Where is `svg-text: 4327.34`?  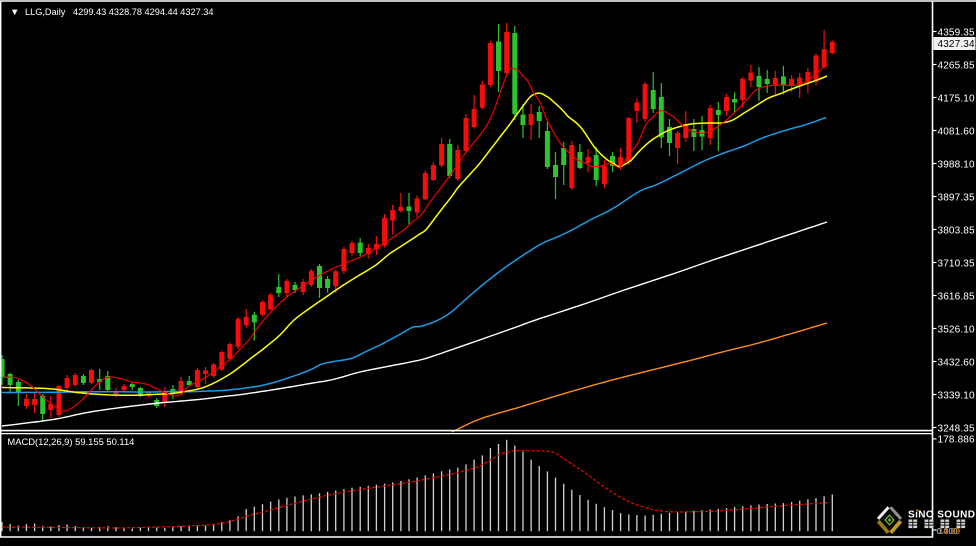
svg-text: 4327.34 is located at coordinates (956, 44).